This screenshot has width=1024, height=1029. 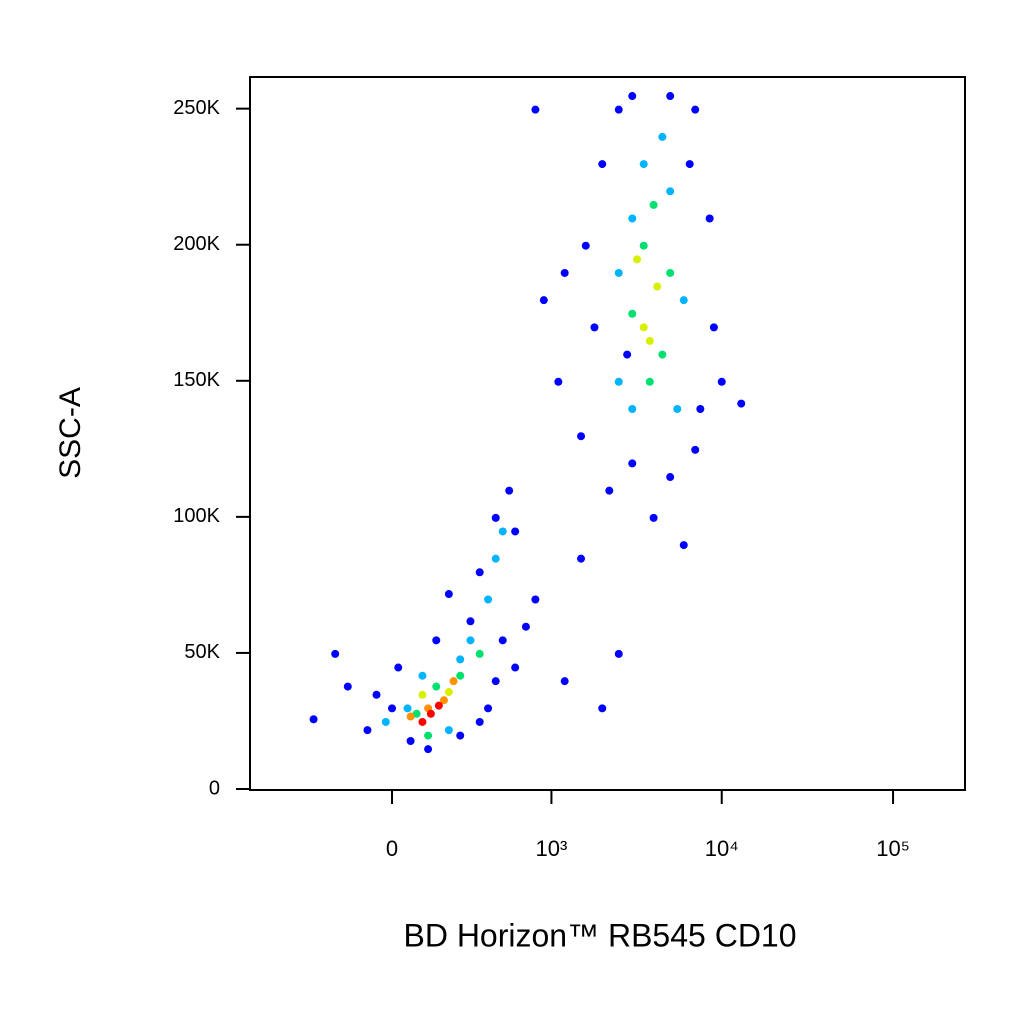 I want to click on x-tick-label: 10³, so click(x=552, y=848).